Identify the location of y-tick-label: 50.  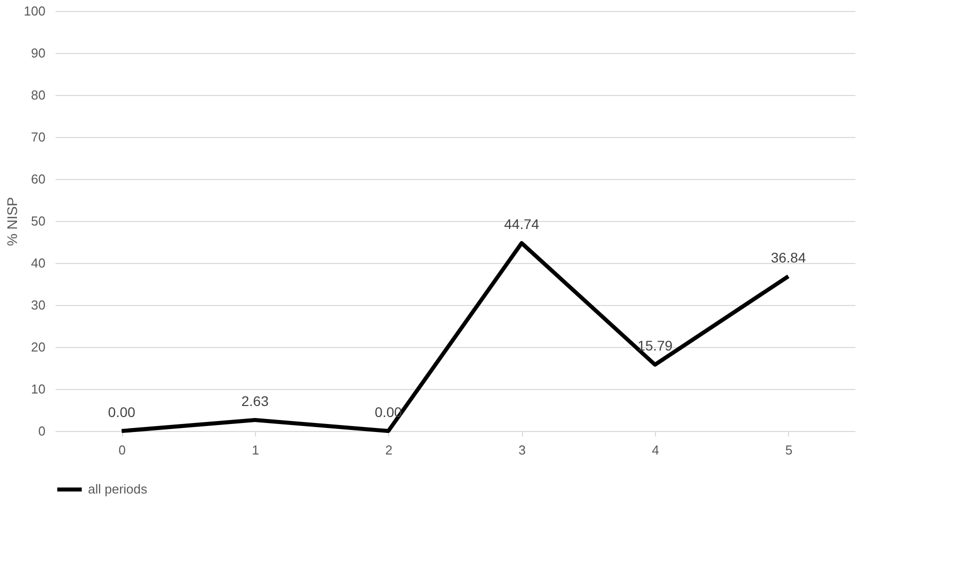
(38, 221).